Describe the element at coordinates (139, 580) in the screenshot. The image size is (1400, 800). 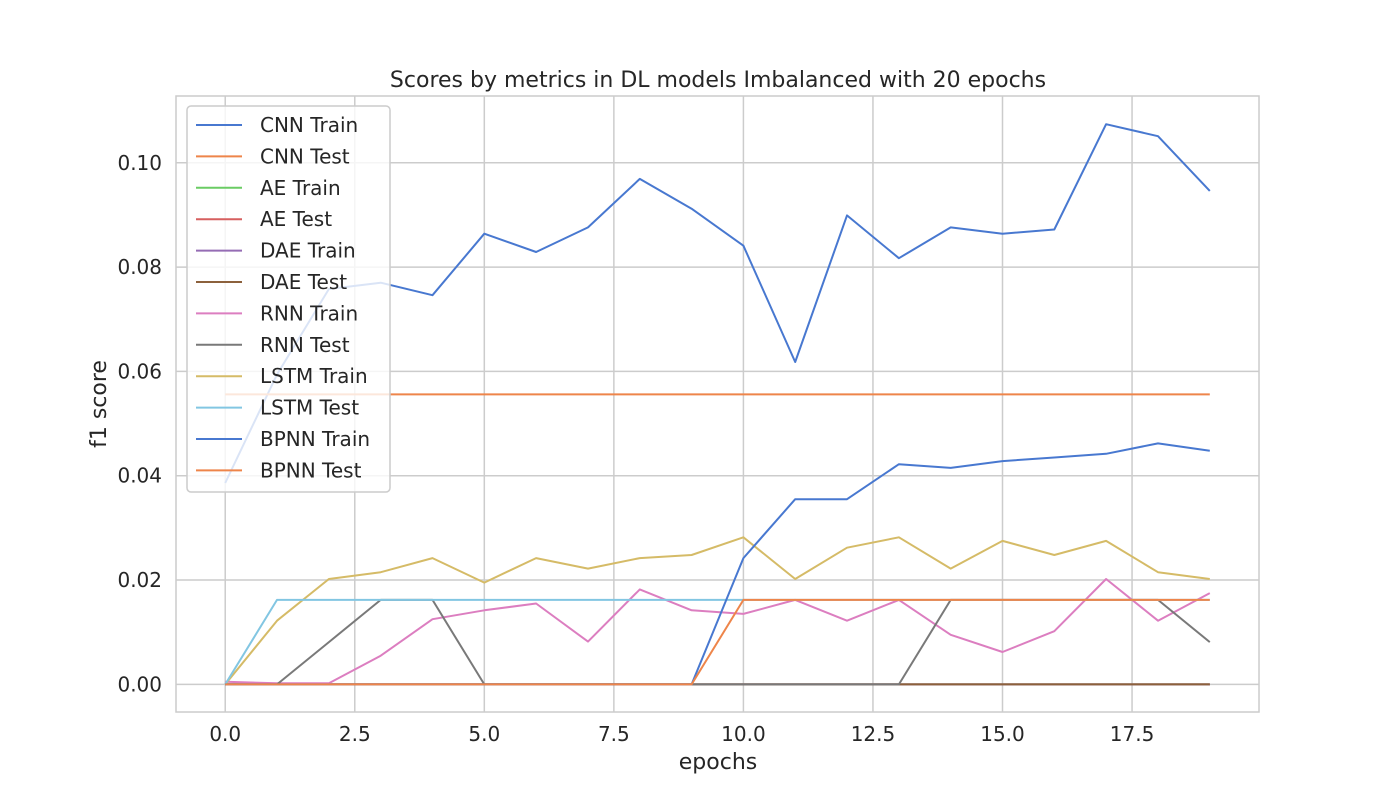
I see `y-tick-label: 0.02` at that location.